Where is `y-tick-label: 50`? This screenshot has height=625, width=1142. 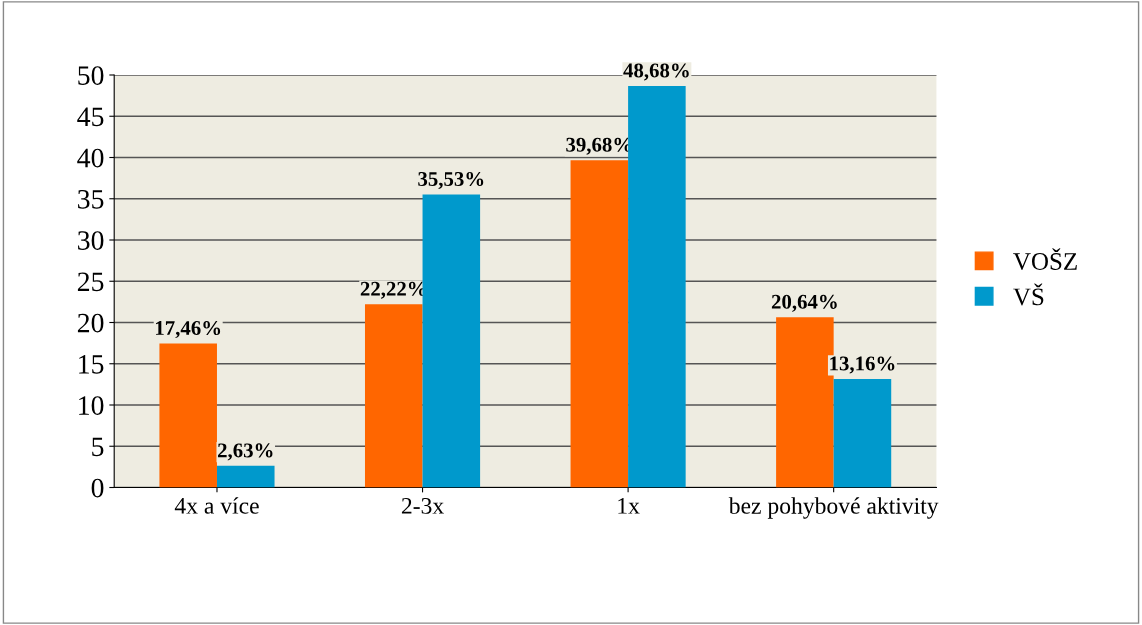
y-tick-label: 50 is located at coordinates (91, 75).